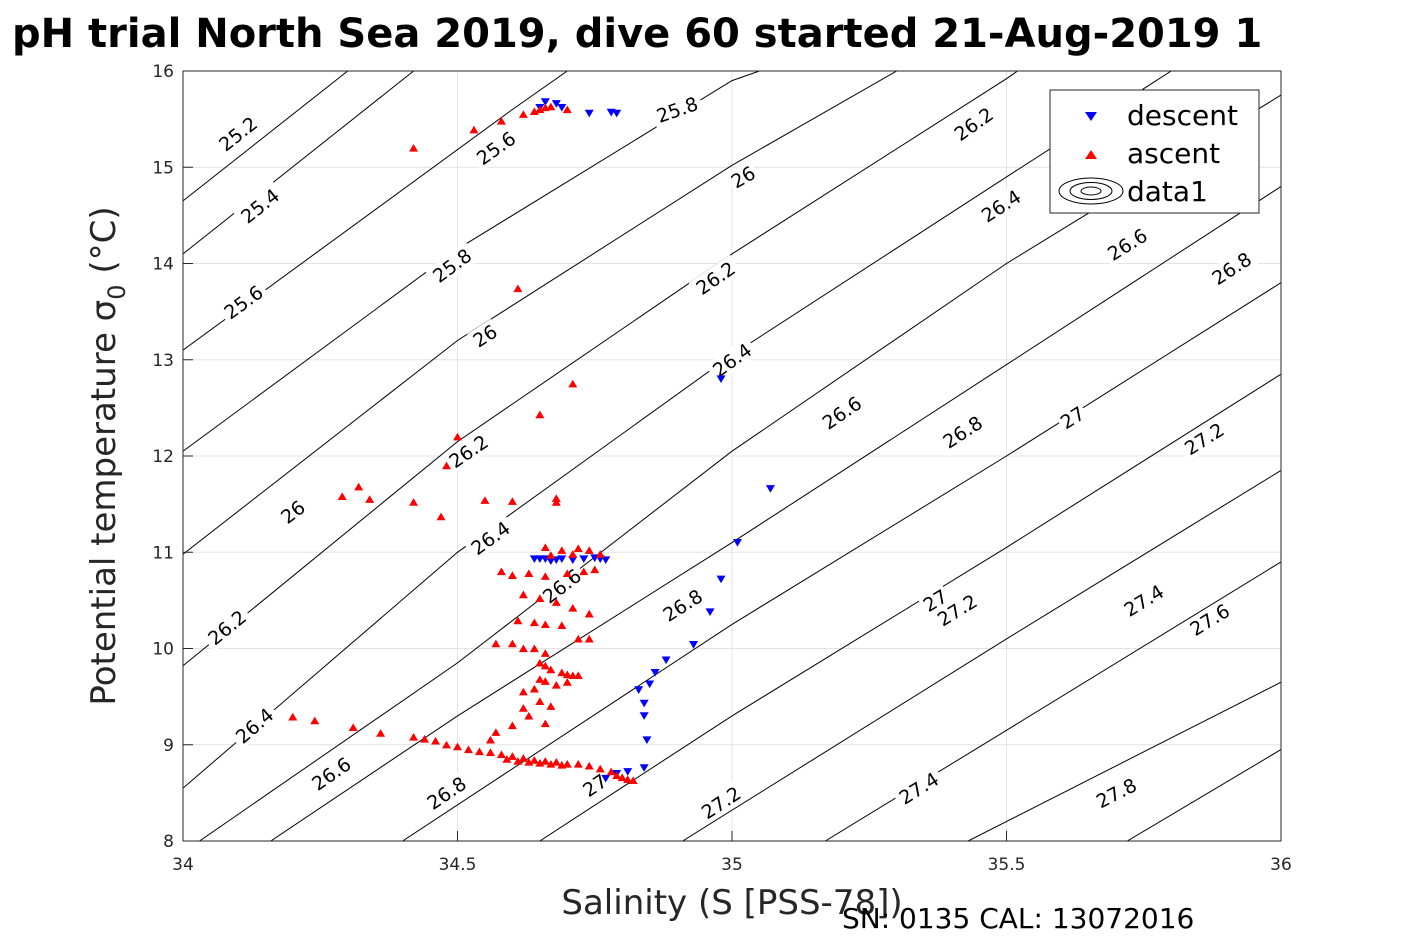 The height and width of the screenshot is (945, 1417). What do you see at coordinates (117, 291) in the screenshot?
I see `y-axis-label-subscript: 0` at bounding box center [117, 291].